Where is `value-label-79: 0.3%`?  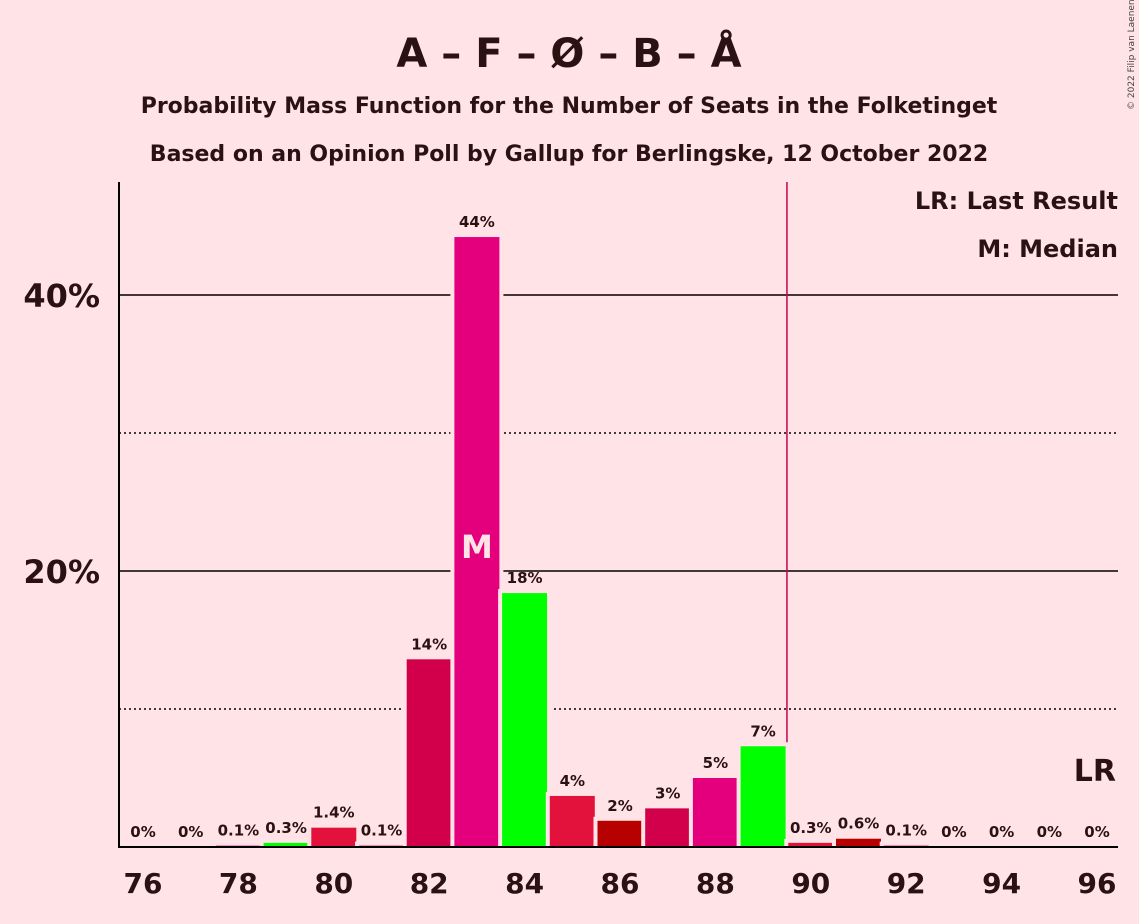
value-label-79: 0.3% is located at coordinates (286, 828).